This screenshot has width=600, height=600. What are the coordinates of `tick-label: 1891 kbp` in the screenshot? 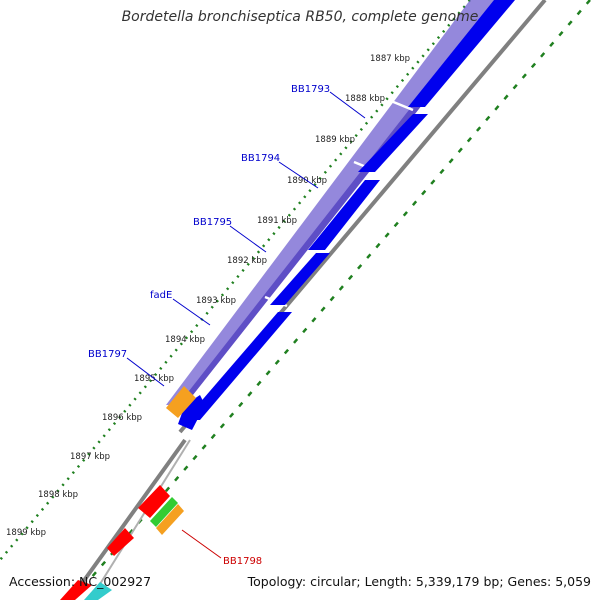 It's located at (277, 221).